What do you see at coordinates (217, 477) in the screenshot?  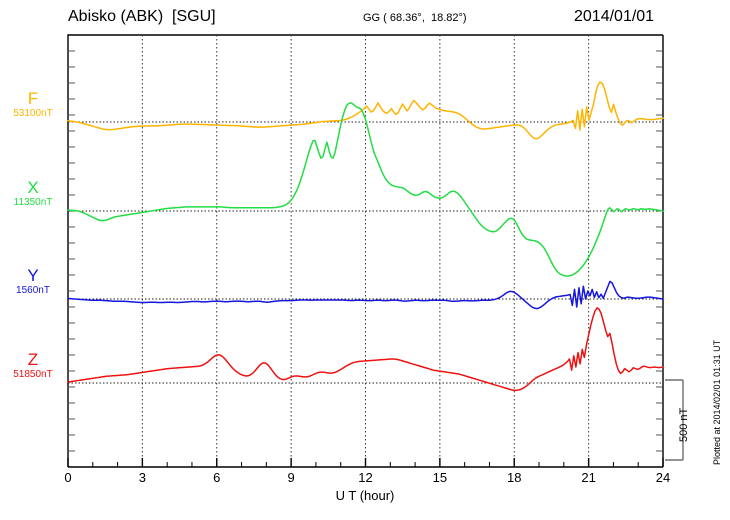 I see `x-tick-6: 6` at bounding box center [217, 477].